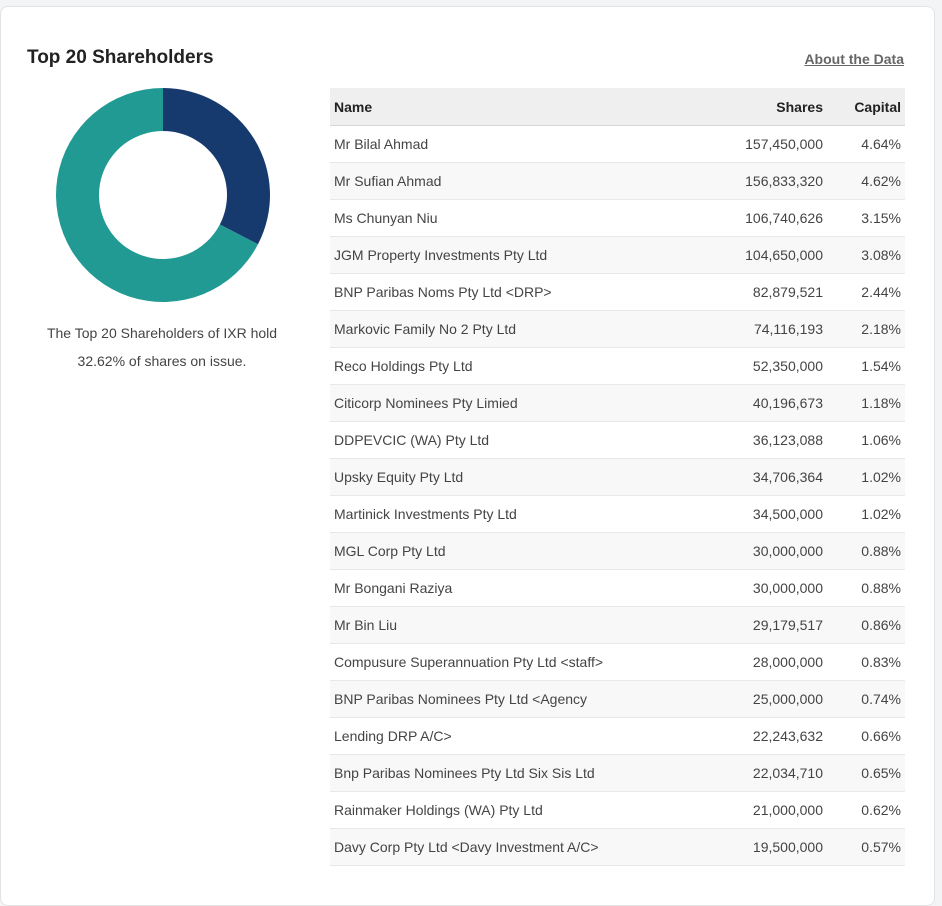  What do you see at coordinates (514, 403) in the screenshot?
I see `shareholder-name-cell: Citicorp Nominees Pty Limied` at bounding box center [514, 403].